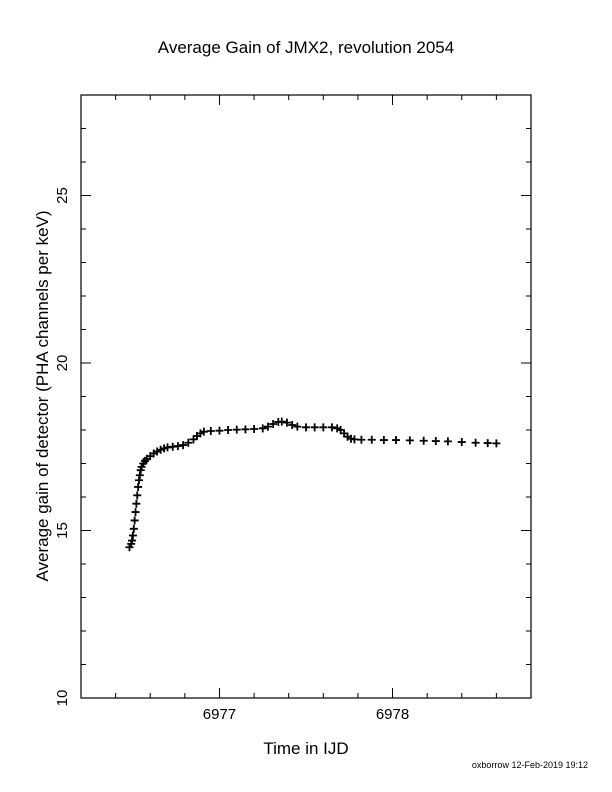 This screenshot has height=792, width=612. What do you see at coordinates (306, 47) in the screenshot?
I see `chart-title: Average Gain of JMX2, revolution 2054` at bounding box center [306, 47].